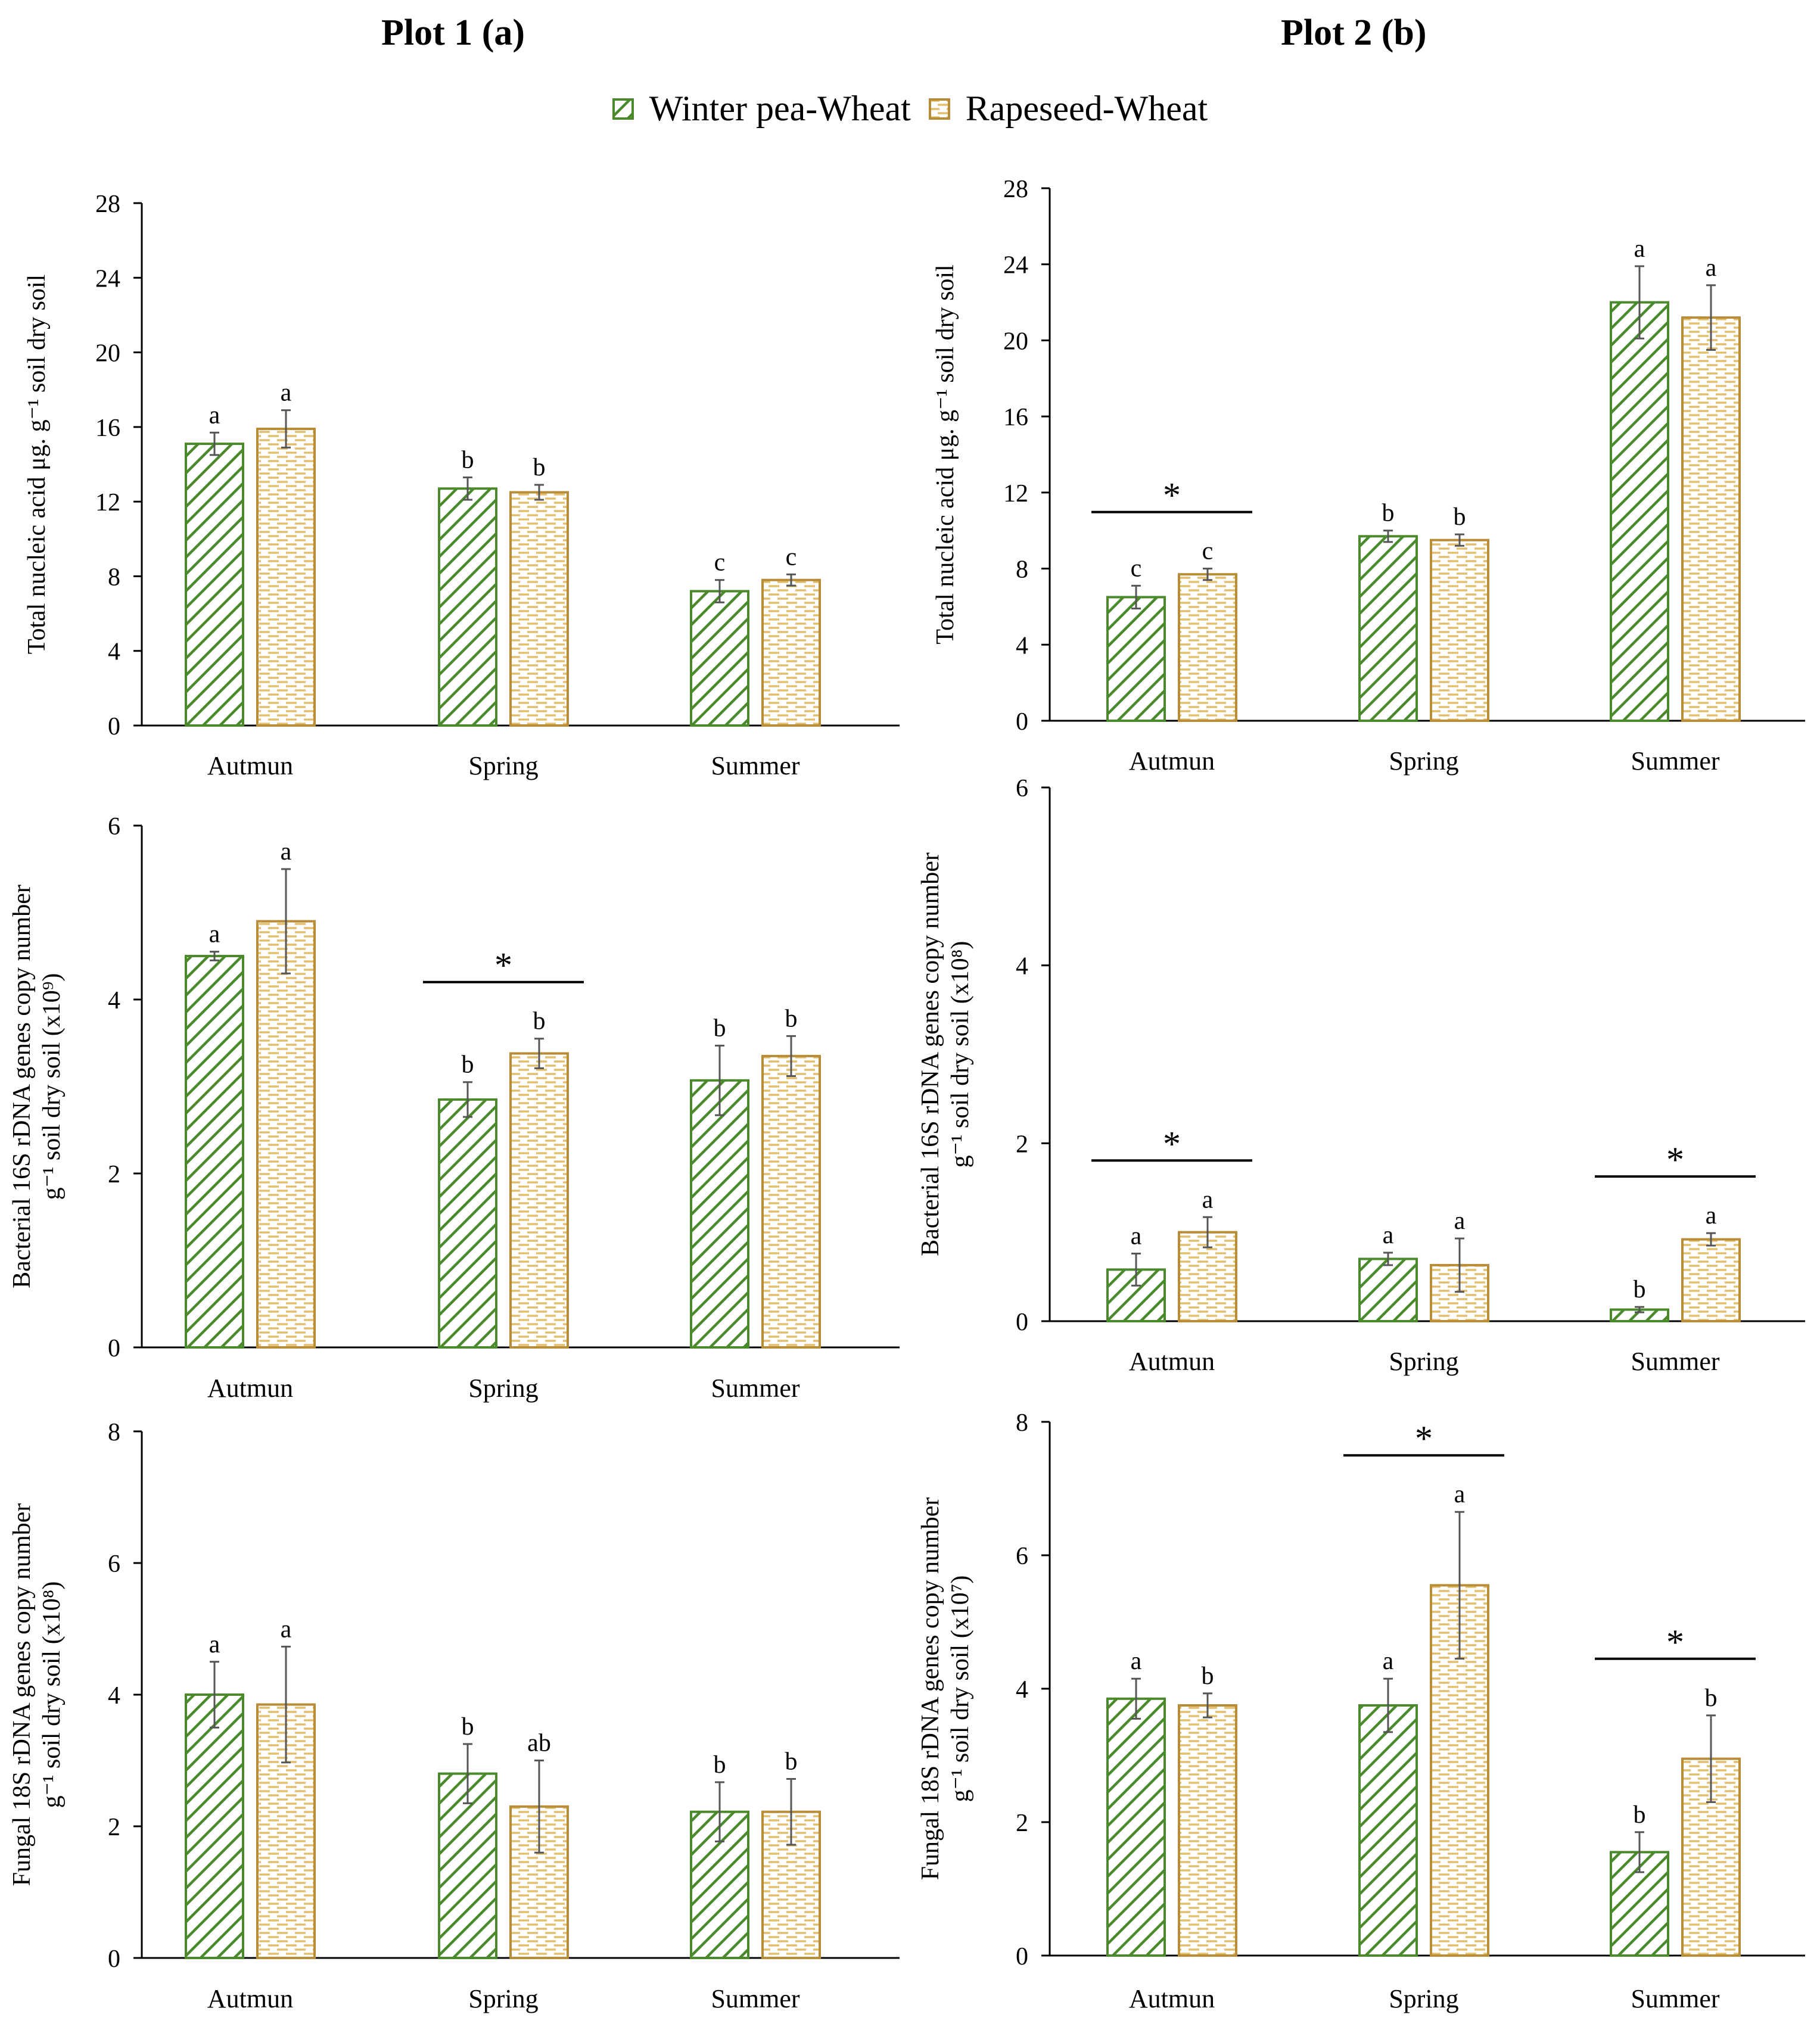  Describe the element at coordinates (1022, 1322) in the screenshot. I see `plot2-bacterial-ytick-label-0: 0` at that location.